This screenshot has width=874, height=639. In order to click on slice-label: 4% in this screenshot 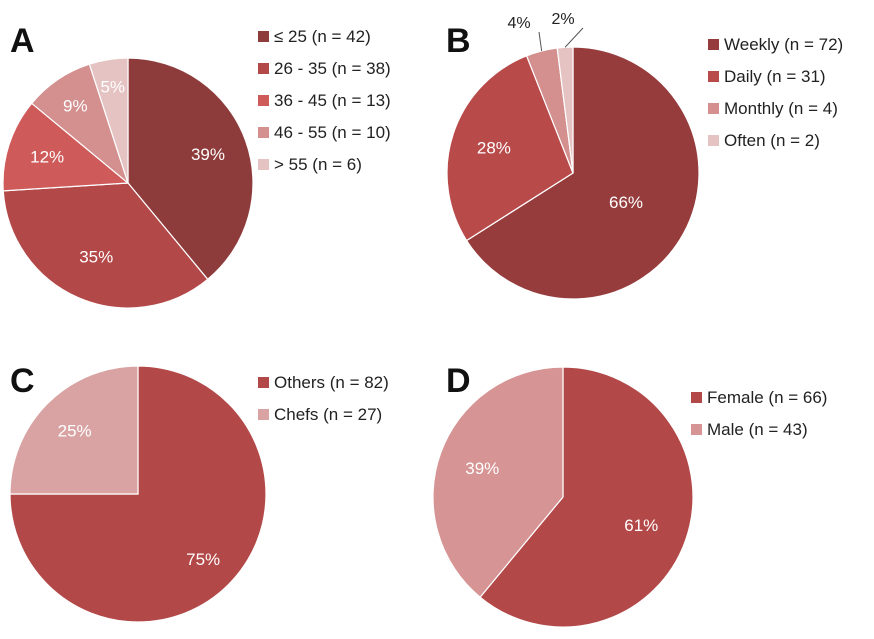, I will do `click(518, 23)`.